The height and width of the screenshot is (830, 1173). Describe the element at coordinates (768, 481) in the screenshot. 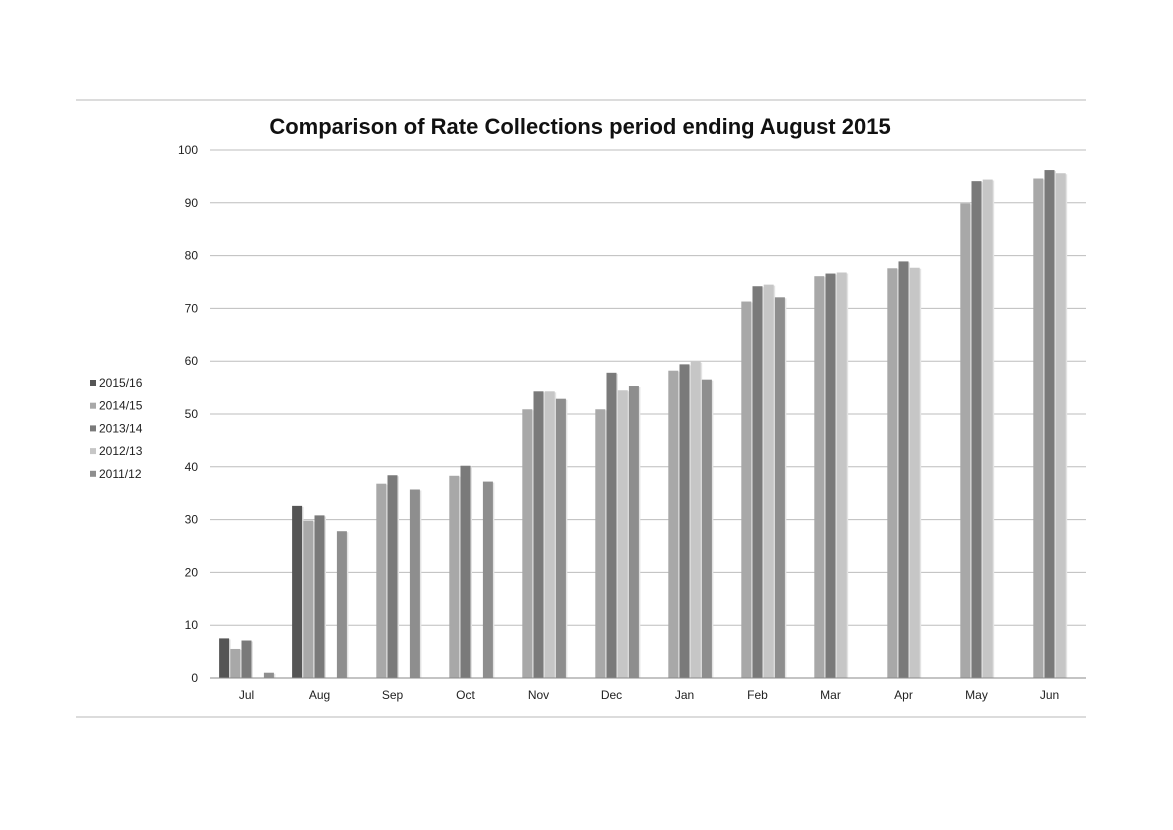

I see `bar-2012-13-feb` at that location.